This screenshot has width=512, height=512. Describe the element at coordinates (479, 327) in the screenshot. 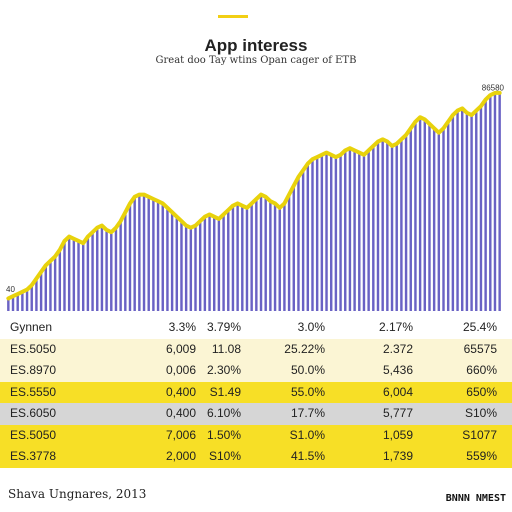

I see `table-cell: 25.4%` at that location.